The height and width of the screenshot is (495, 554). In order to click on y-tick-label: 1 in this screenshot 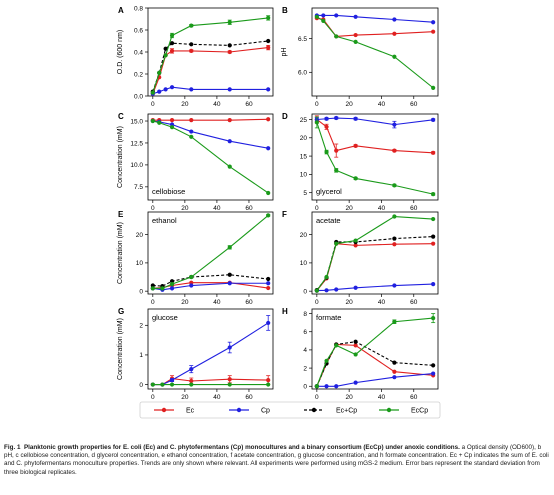, I will do `click(141, 355)`.